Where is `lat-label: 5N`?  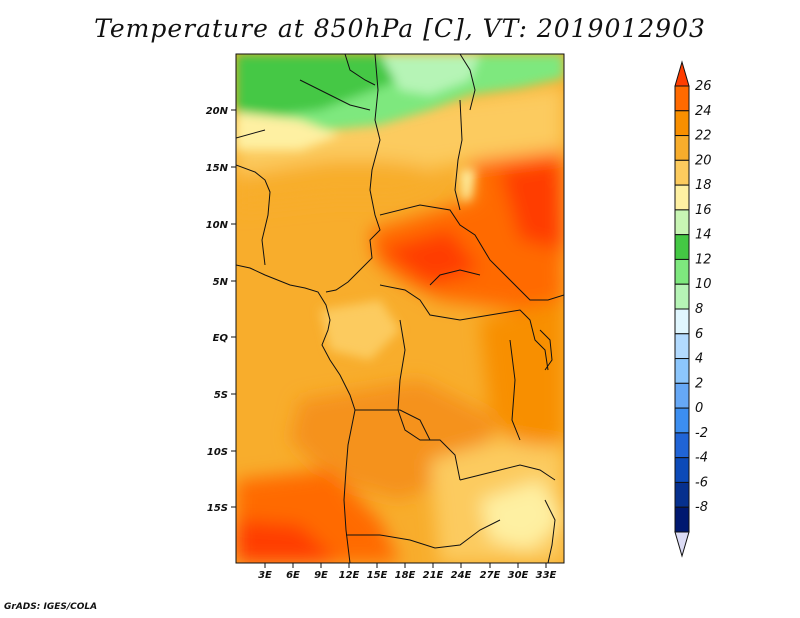 lat-label: 5N is located at coordinates (221, 282).